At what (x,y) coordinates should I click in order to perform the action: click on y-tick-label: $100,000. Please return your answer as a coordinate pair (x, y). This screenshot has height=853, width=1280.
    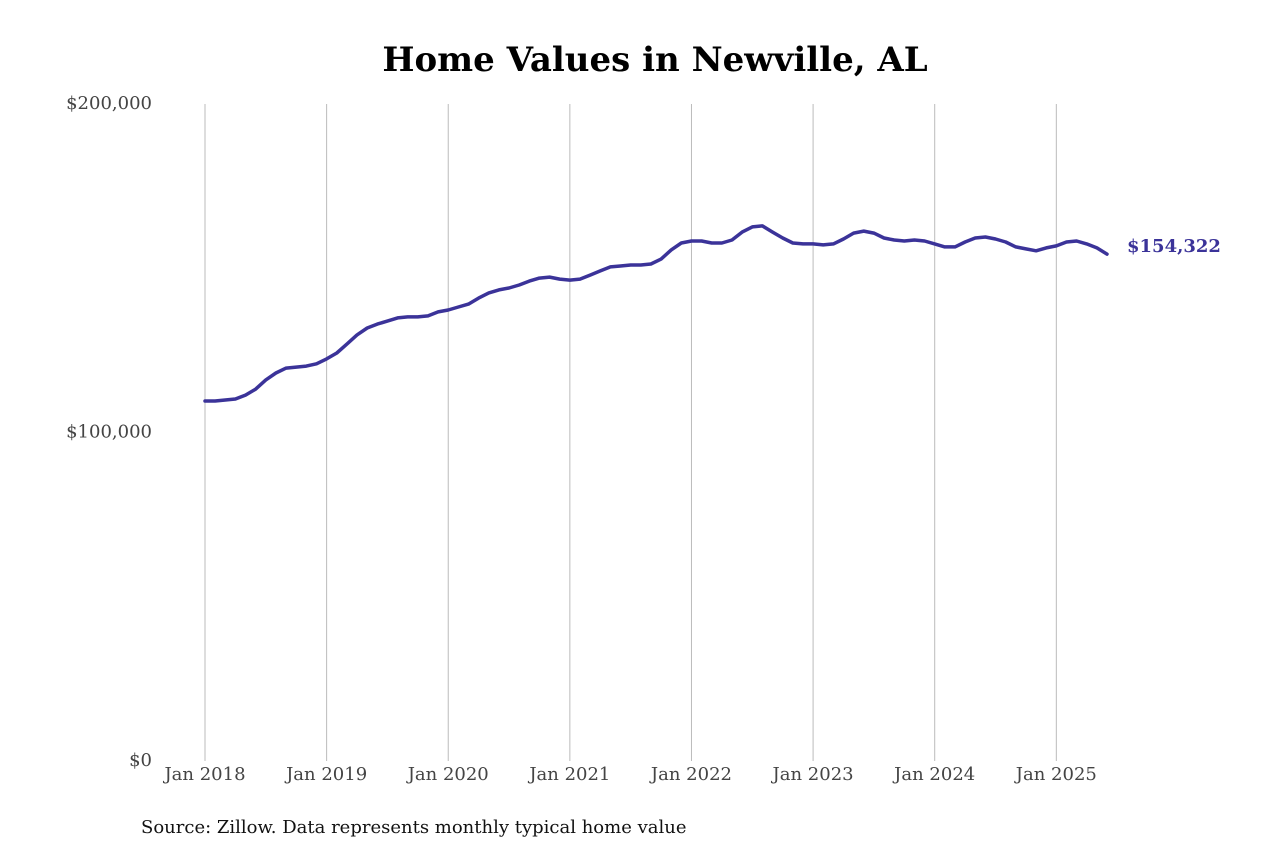
    Looking at the image, I should click on (109, 432).